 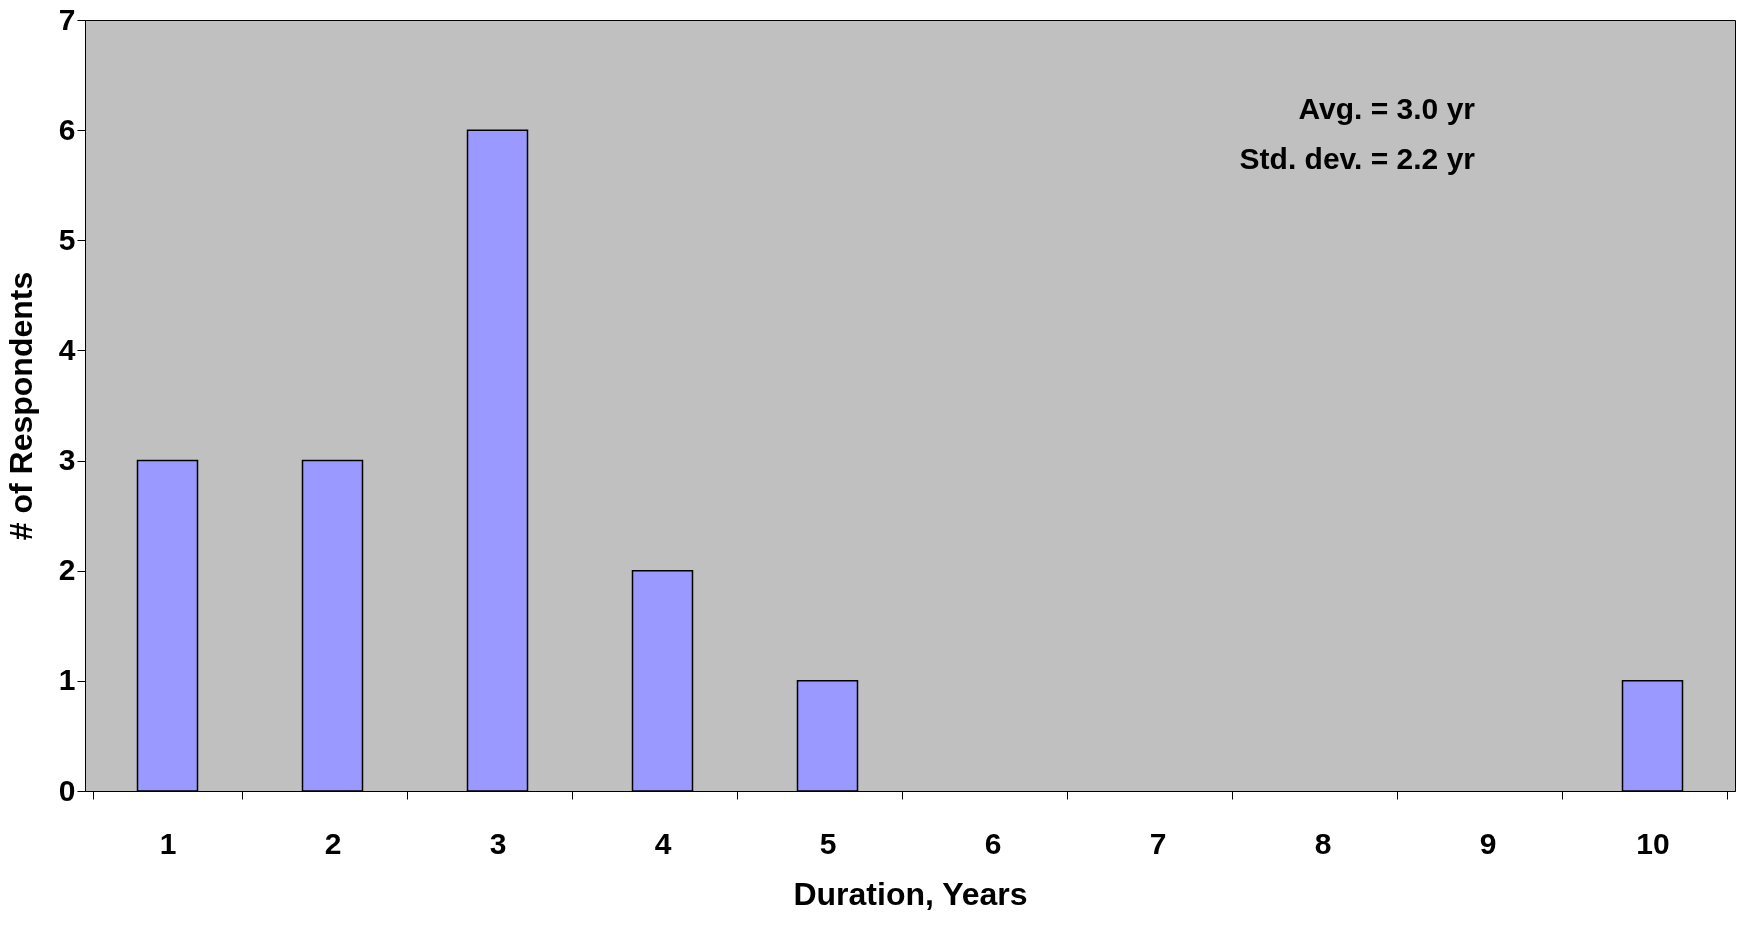 I want to click on y-tick-label: 0, so click(x=67, y=790).